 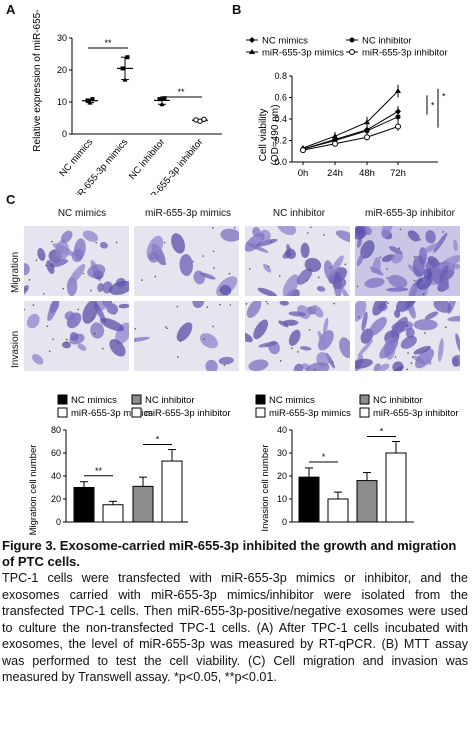 I want to click on invasion-ylabel: Invasion cell number, so click(x=265, y=487).